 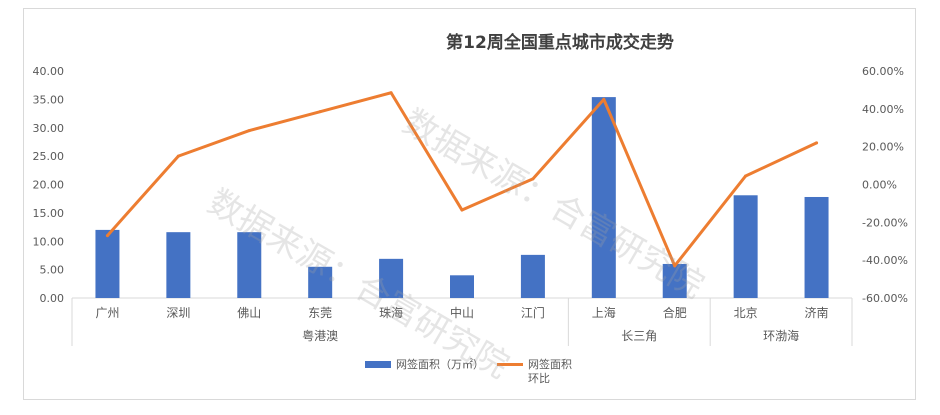 What do you see at coordinates (178, 313) in the screenshot?
I see `x-tick-label: 深圳` at bounding box center [178, 313].